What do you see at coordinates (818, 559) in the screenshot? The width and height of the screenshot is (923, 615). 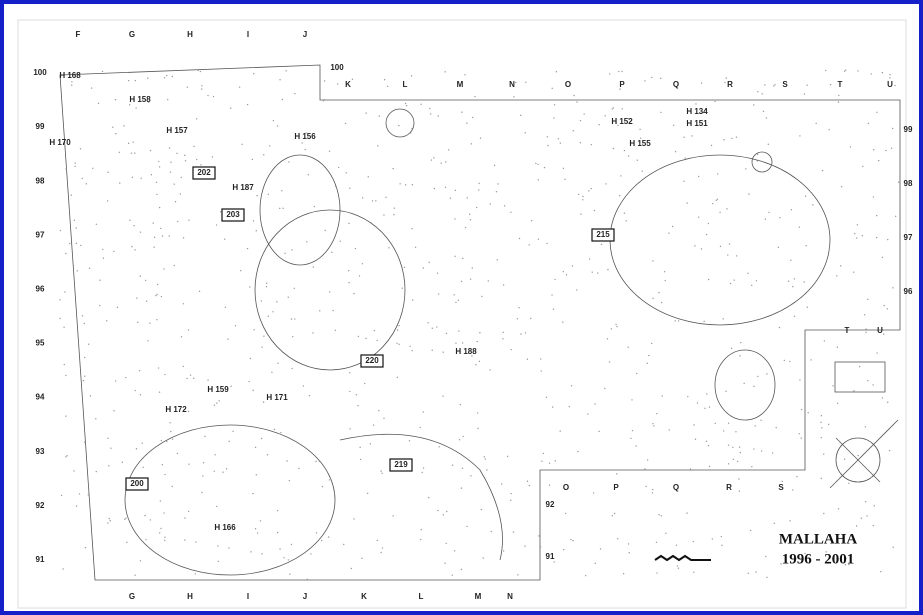 I see `title: 1996 - 2001` at bounding box center [818, 559].